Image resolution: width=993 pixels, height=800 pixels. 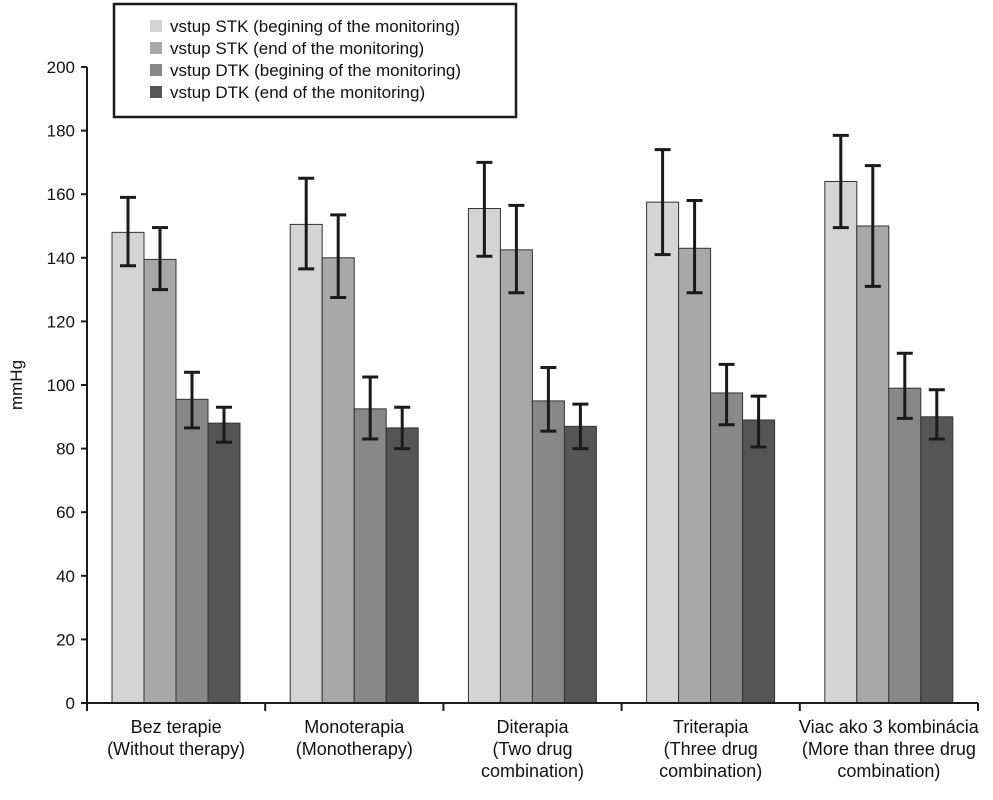 I want to click on error-bar-s3-c1, so click(x=402, y=428).